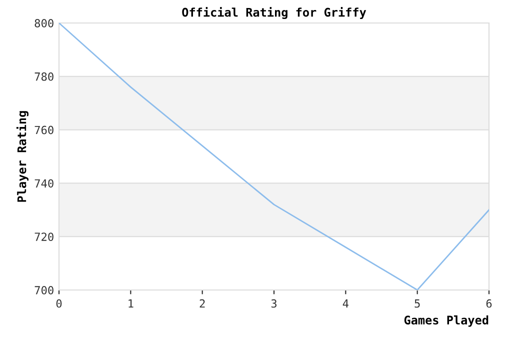 This screenshot has height=340, width=510. Describe the element at coordinates (44, 76) in the screenshot. I see `y-tick-label: 780` at that location.